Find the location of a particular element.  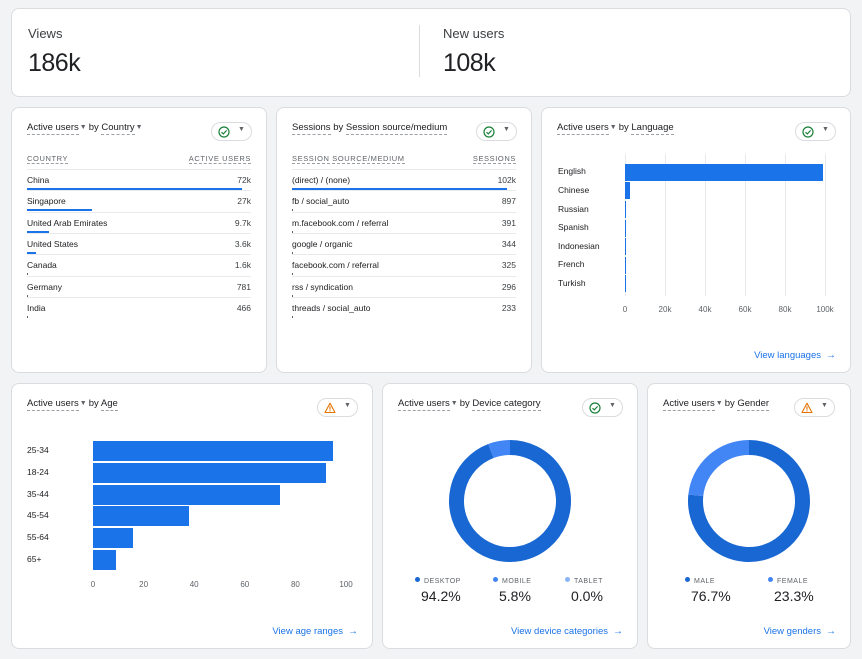

column-header-metric: ACTIVE USERS is located at coordinates (219, 159).